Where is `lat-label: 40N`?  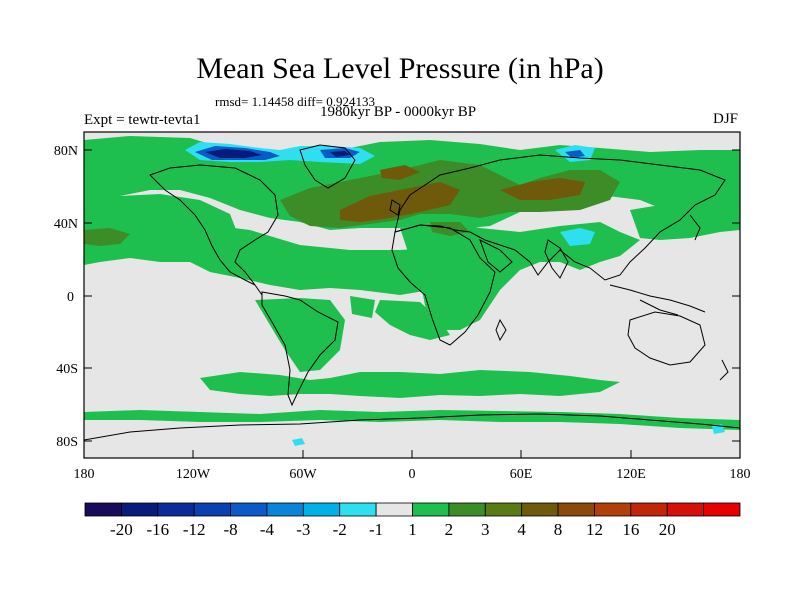
lat-label: 40N is located at coordinates (66, 224).